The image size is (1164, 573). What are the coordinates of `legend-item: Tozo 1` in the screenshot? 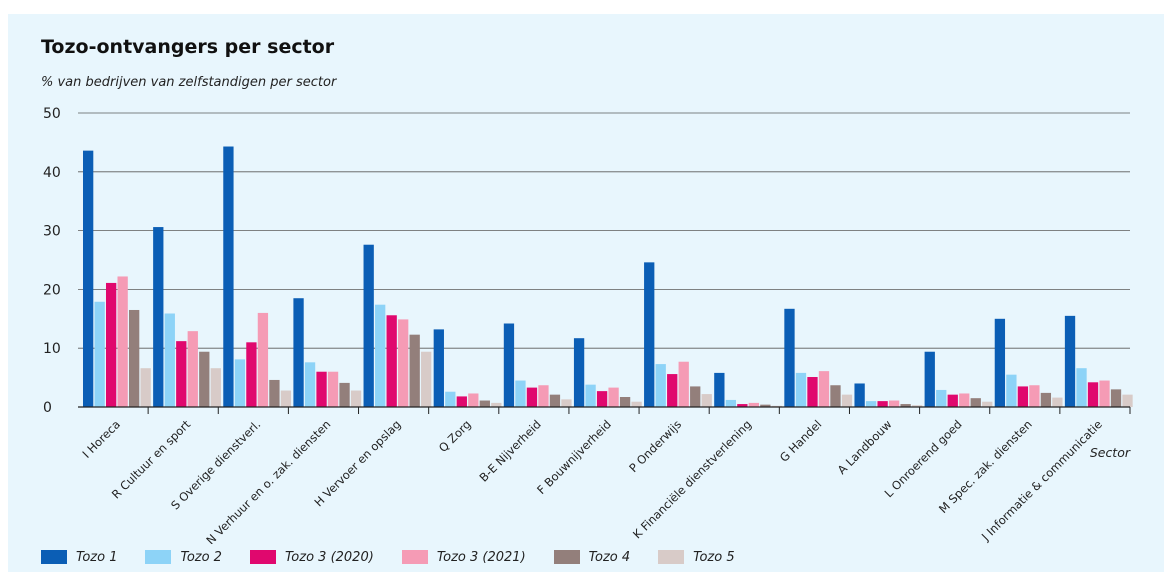 It's located at (79, 557).